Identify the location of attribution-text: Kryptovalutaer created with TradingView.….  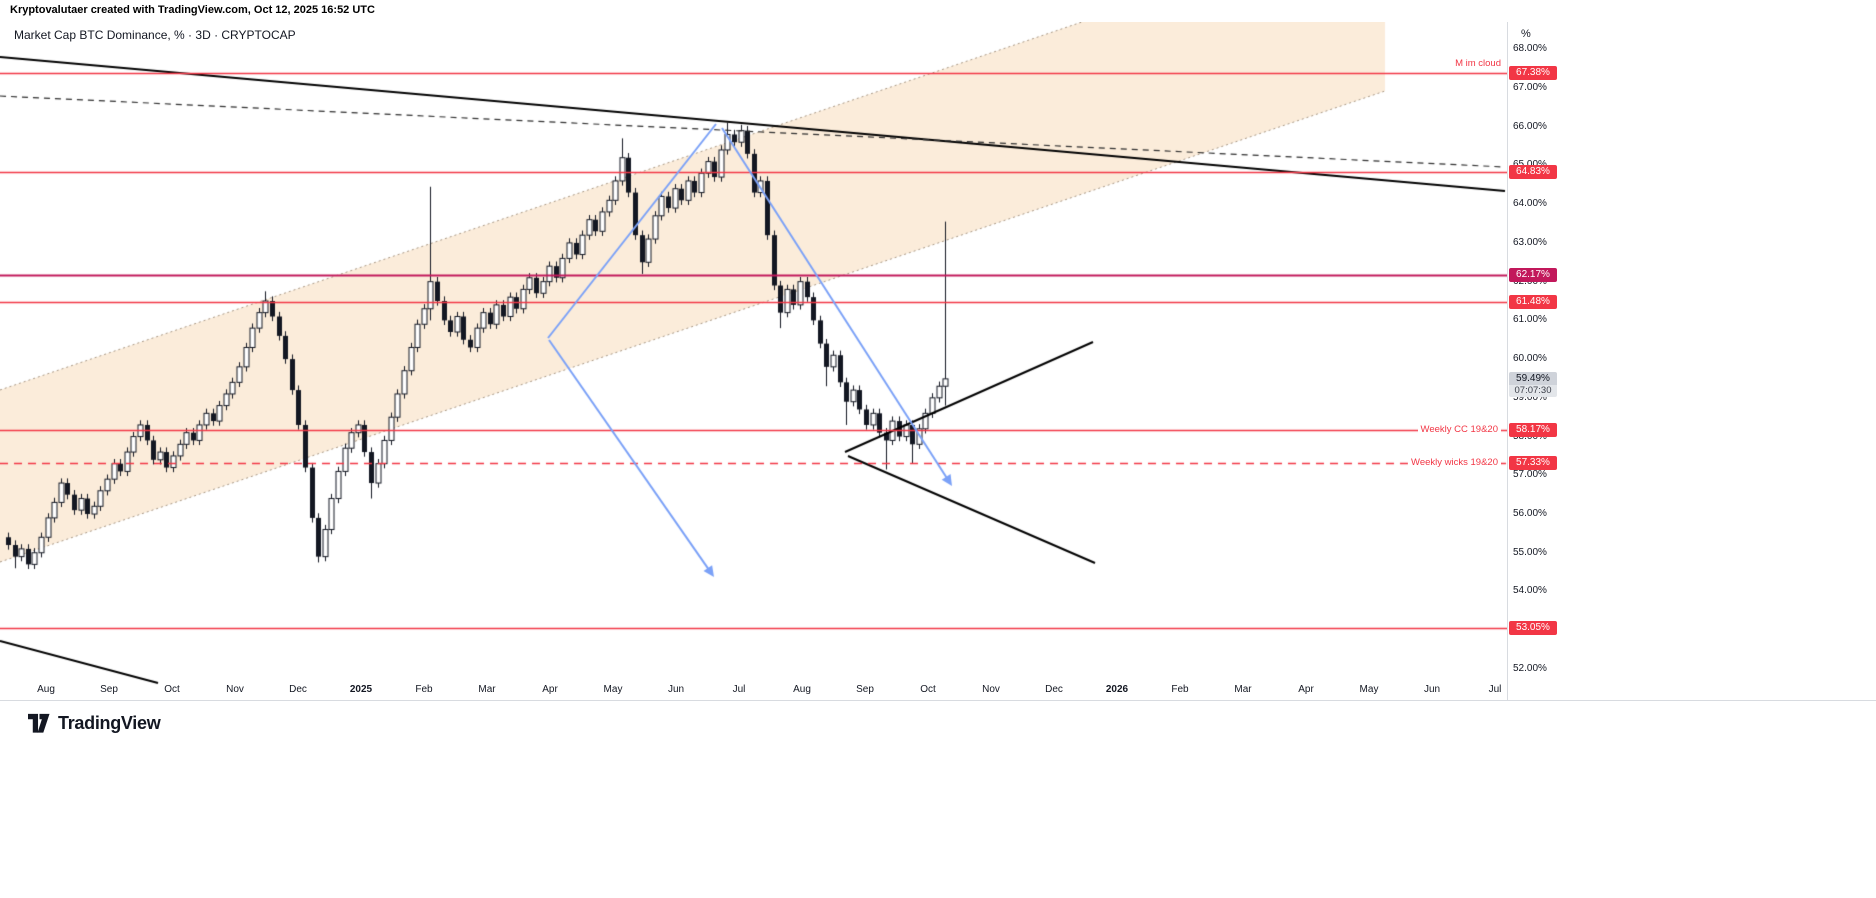
(192, 10).